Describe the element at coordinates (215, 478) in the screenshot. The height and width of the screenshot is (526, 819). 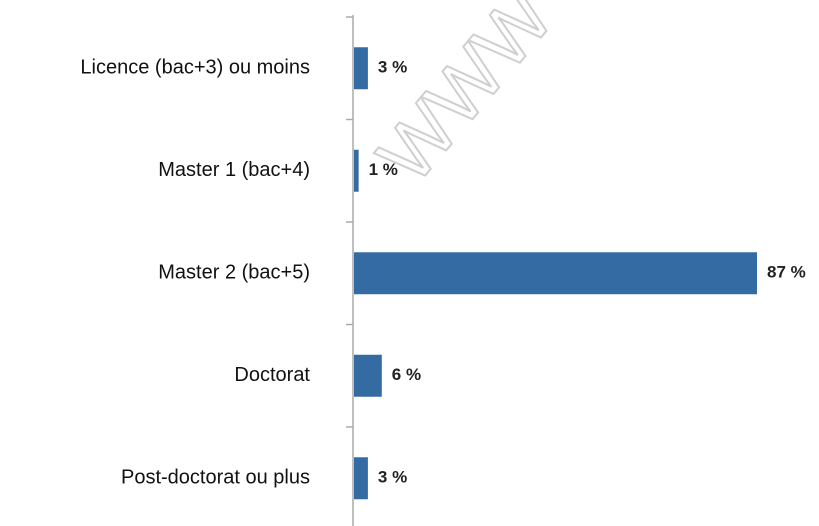
I see `category-label: Post-doctorat ou plus` at that location.